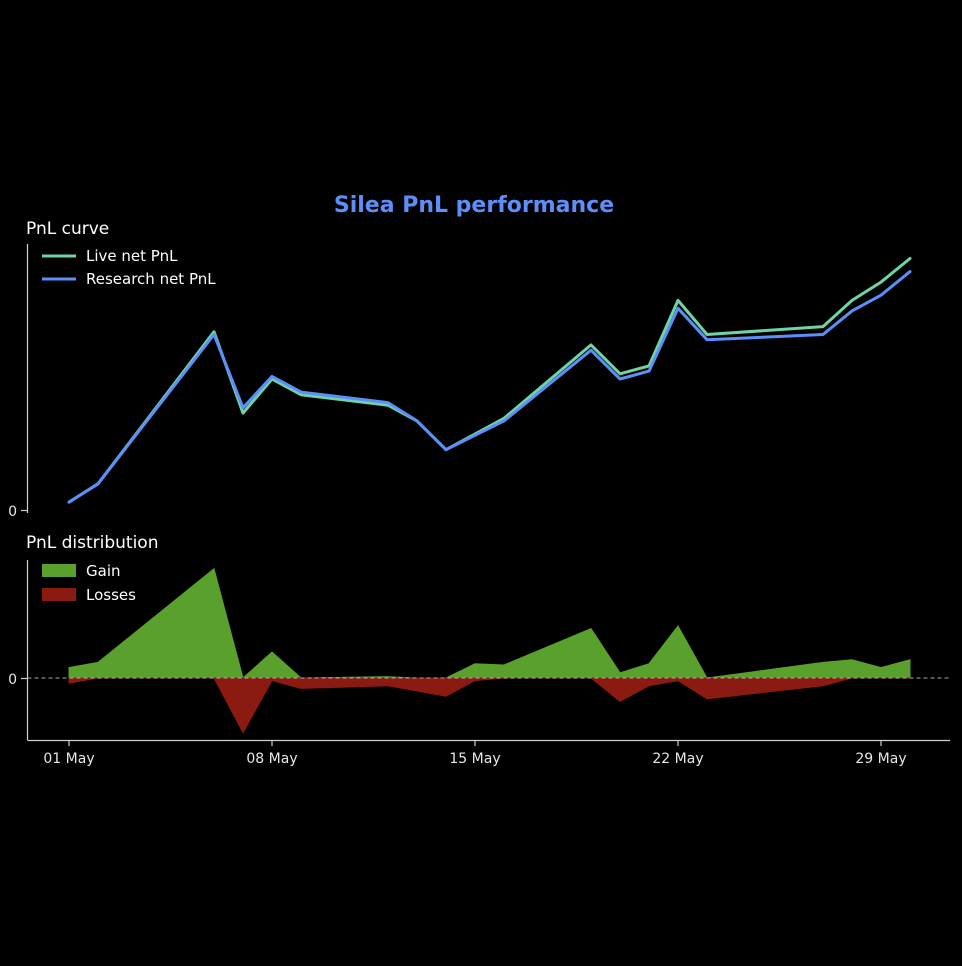 This screenshot has height=966, width=962. Describe the element at coordinates (111, 595) in the screenshot. I see `legend-label-losses: Losses` at that location.